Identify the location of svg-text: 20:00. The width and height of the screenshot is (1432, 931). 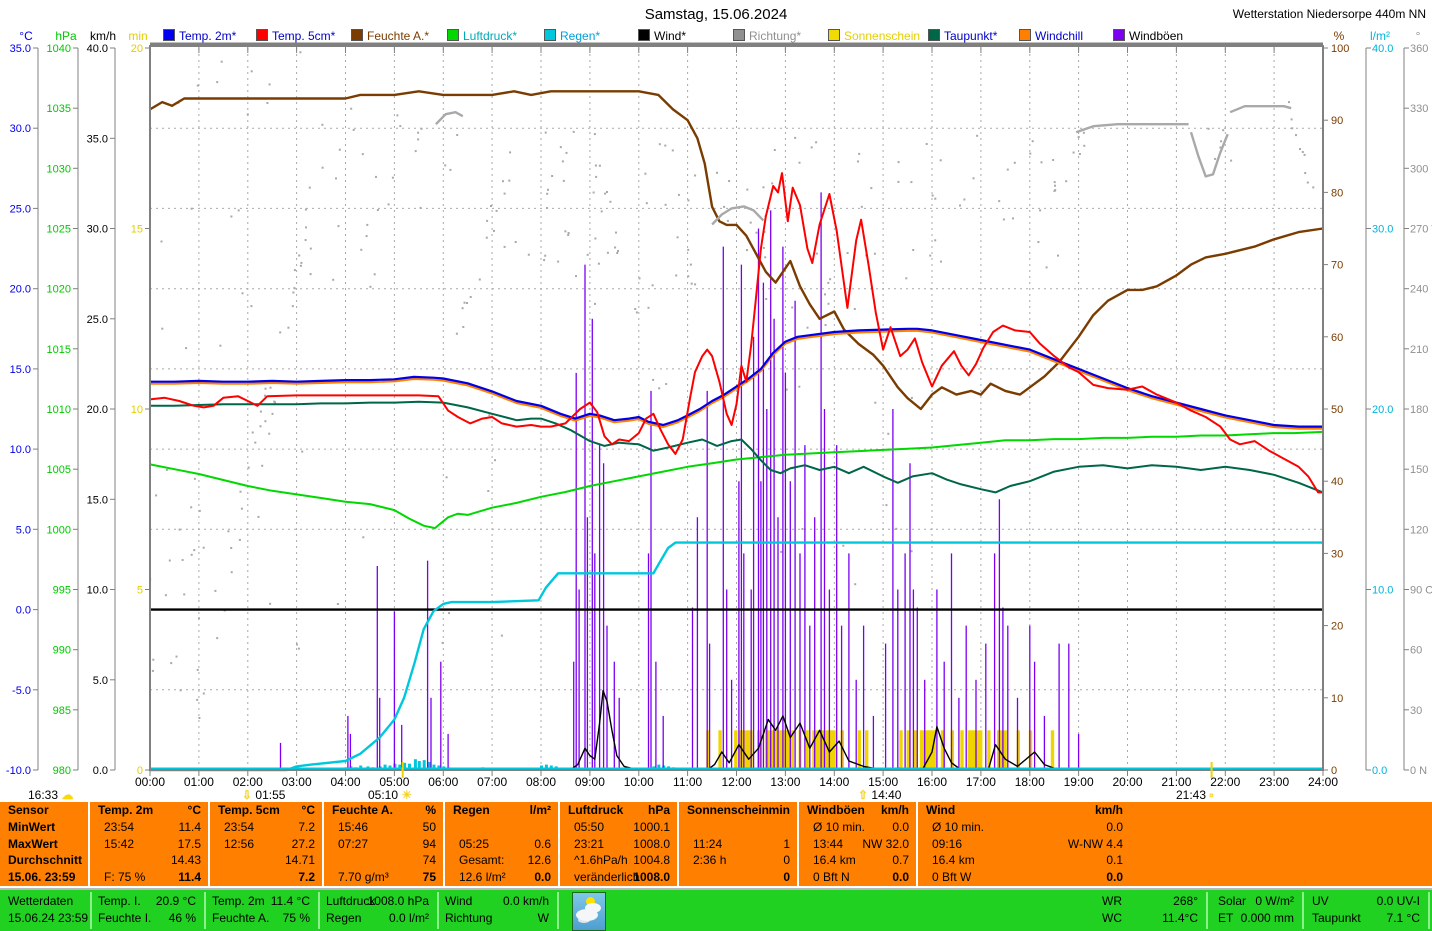
(1127, 782).